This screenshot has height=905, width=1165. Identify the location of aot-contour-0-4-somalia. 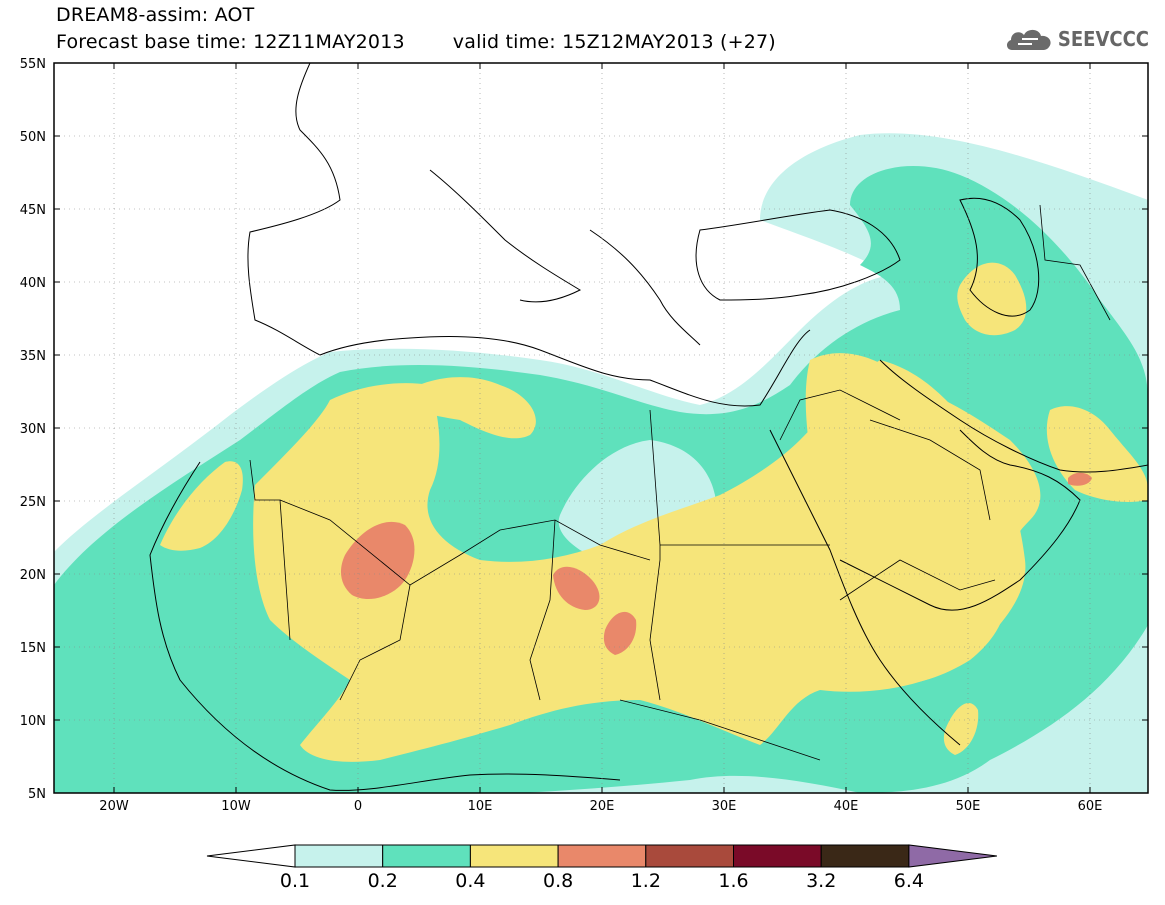
(961, 728).